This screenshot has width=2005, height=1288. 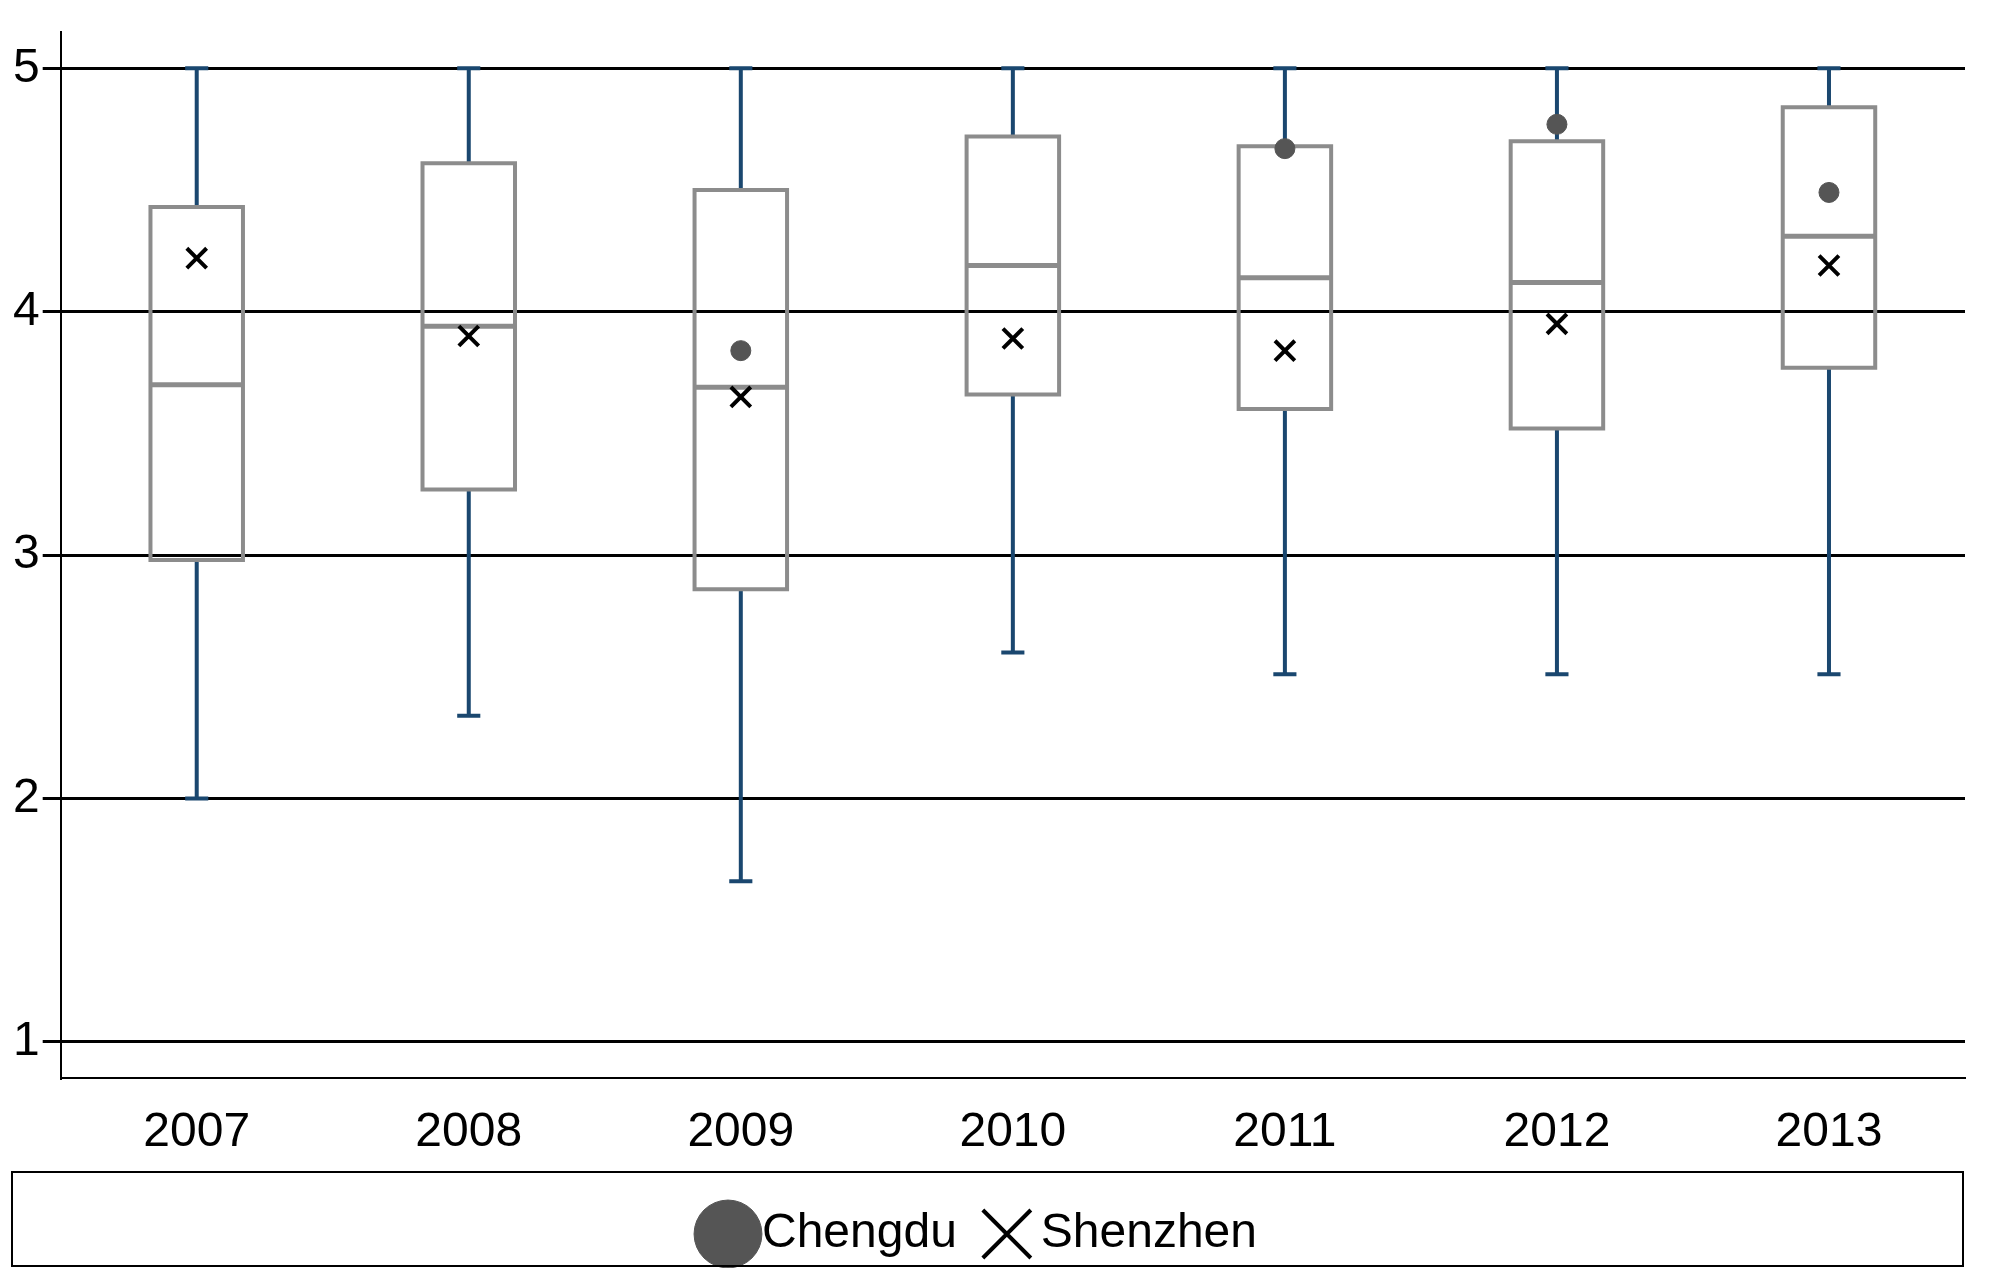 I want to click on y-tick-label: 3, so click(x=26, y=552).